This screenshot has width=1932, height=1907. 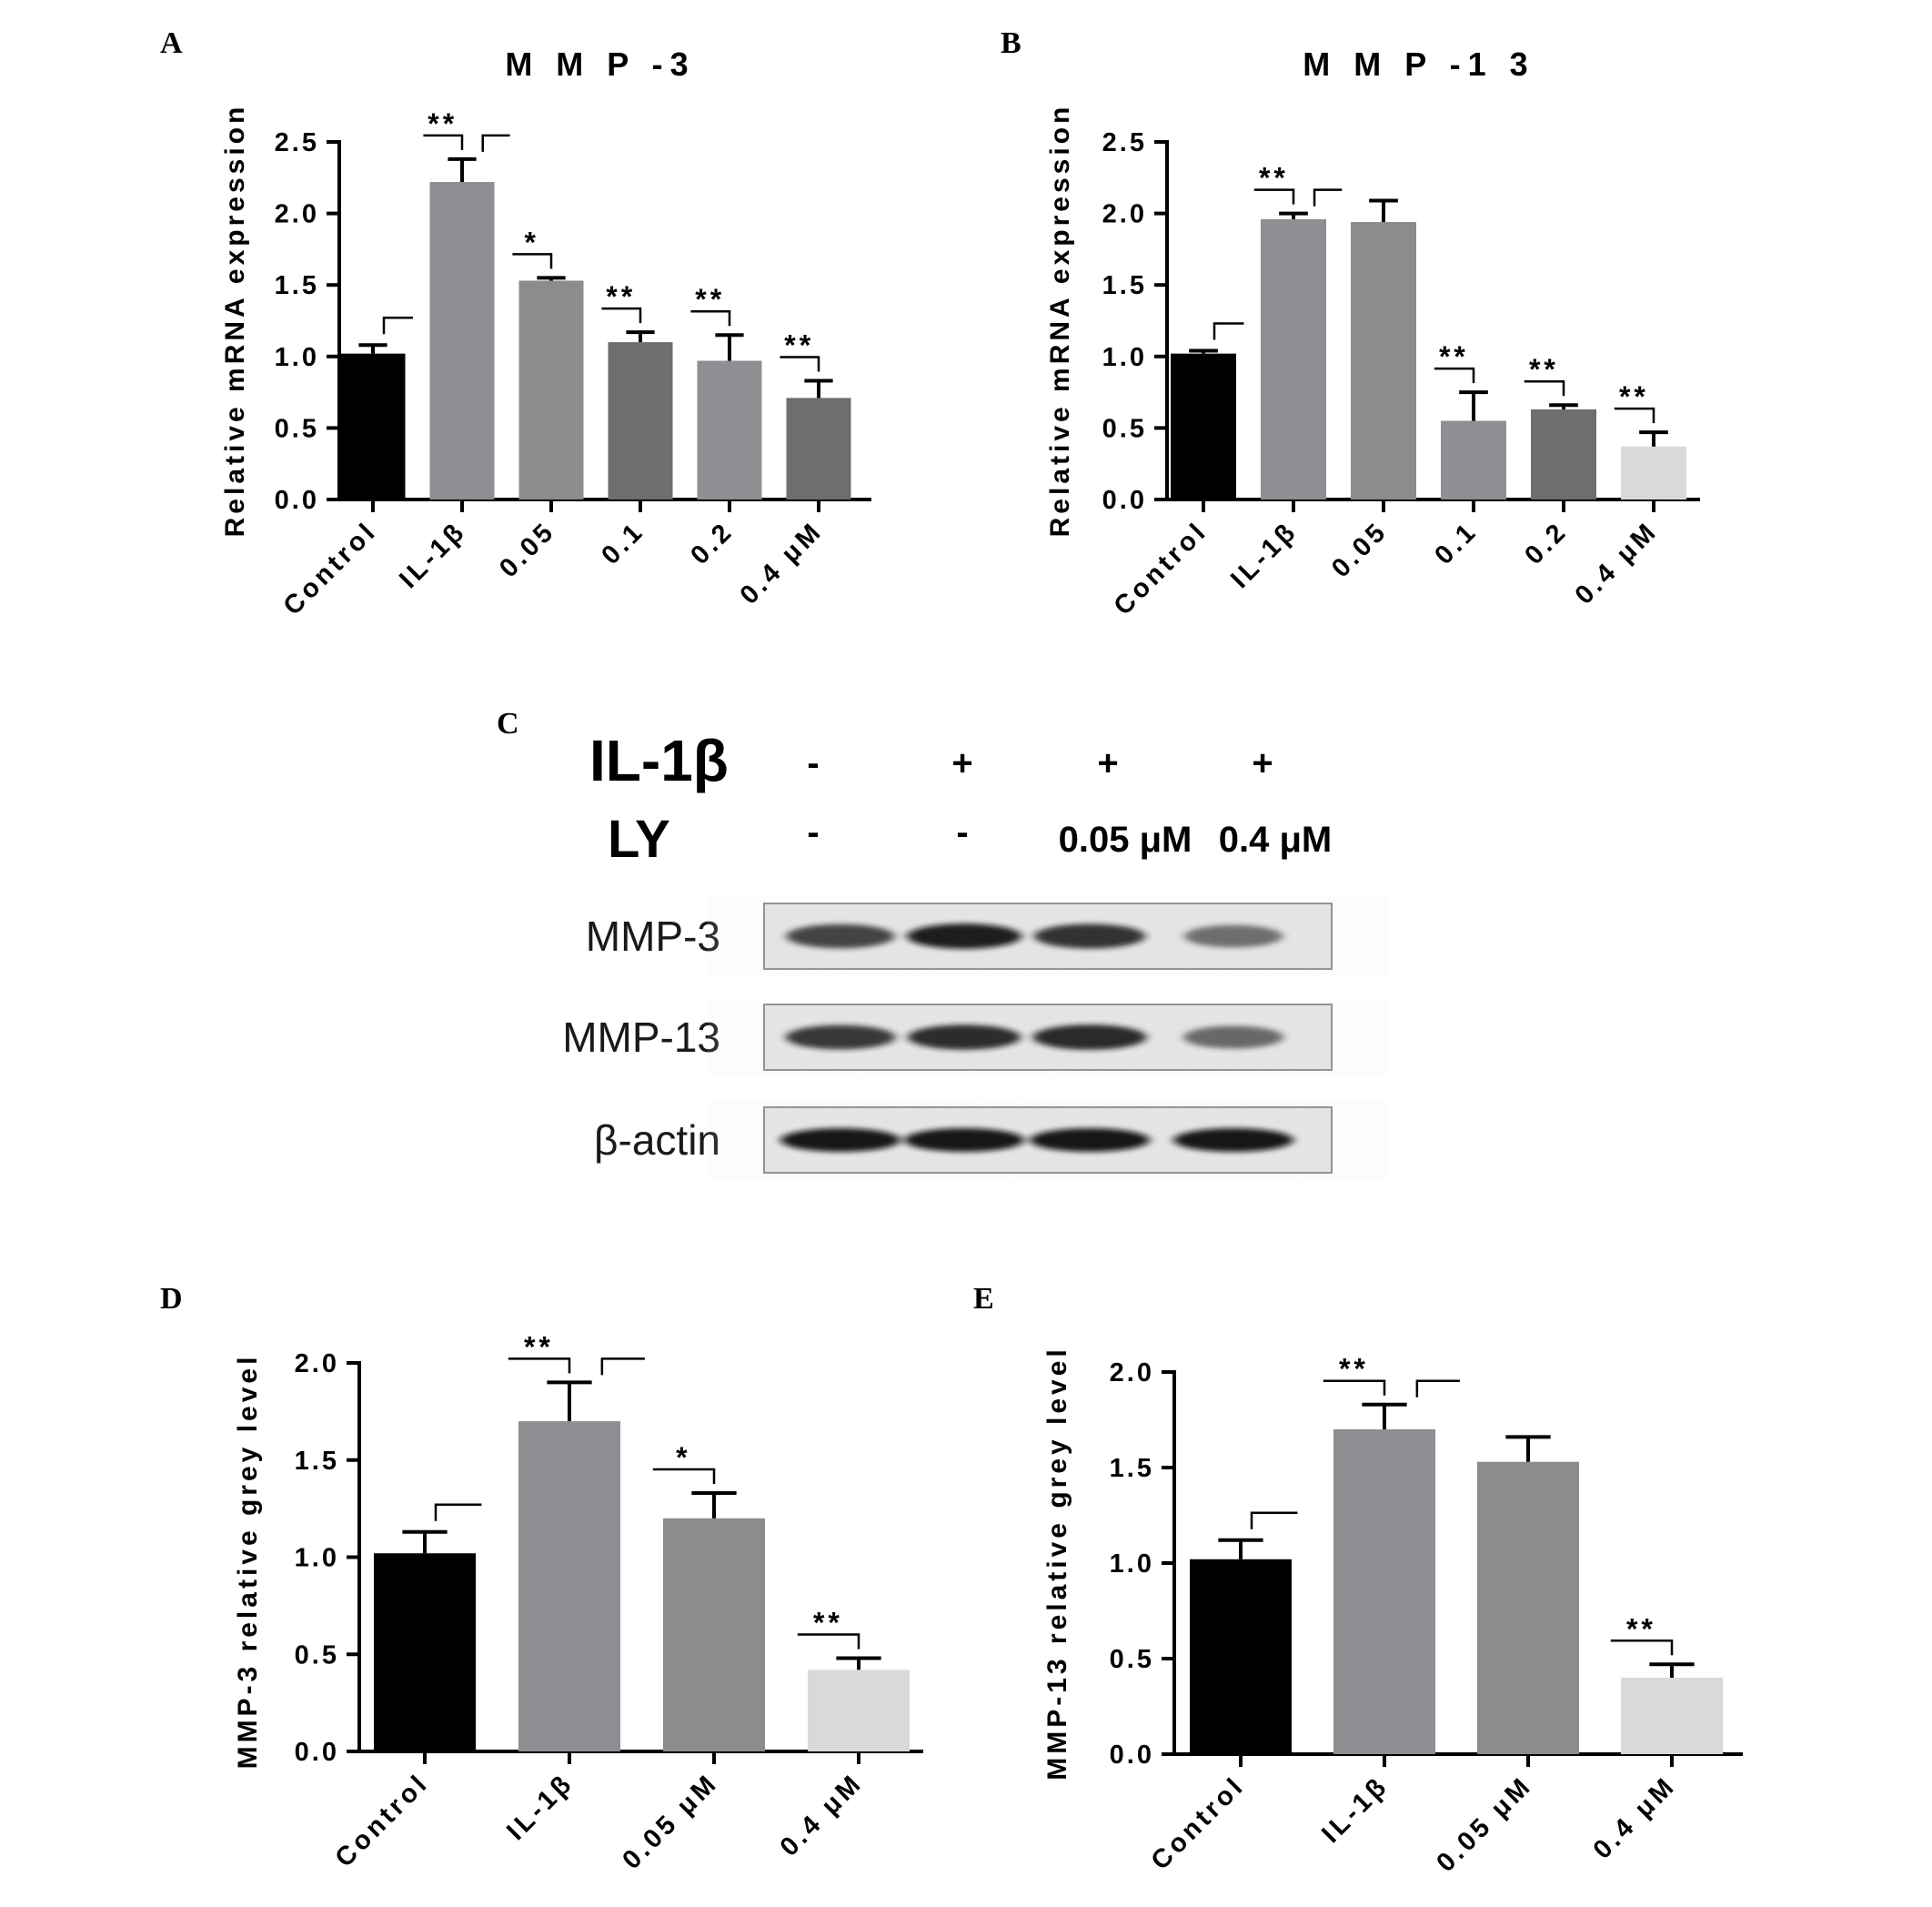 What do you see at coordinates (1060, 321) in the screenshot?
I see `y-axis-label: Relative mRNA expression` at bounding box center [1060, 321].